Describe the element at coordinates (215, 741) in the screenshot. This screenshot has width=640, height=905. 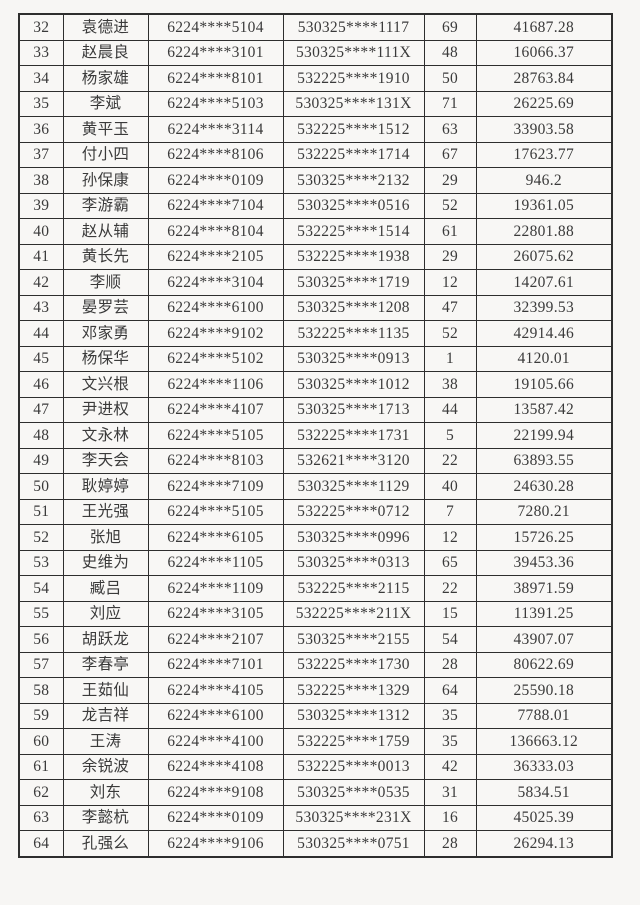
I see `cell-card_number: 6224****4100` at that location.